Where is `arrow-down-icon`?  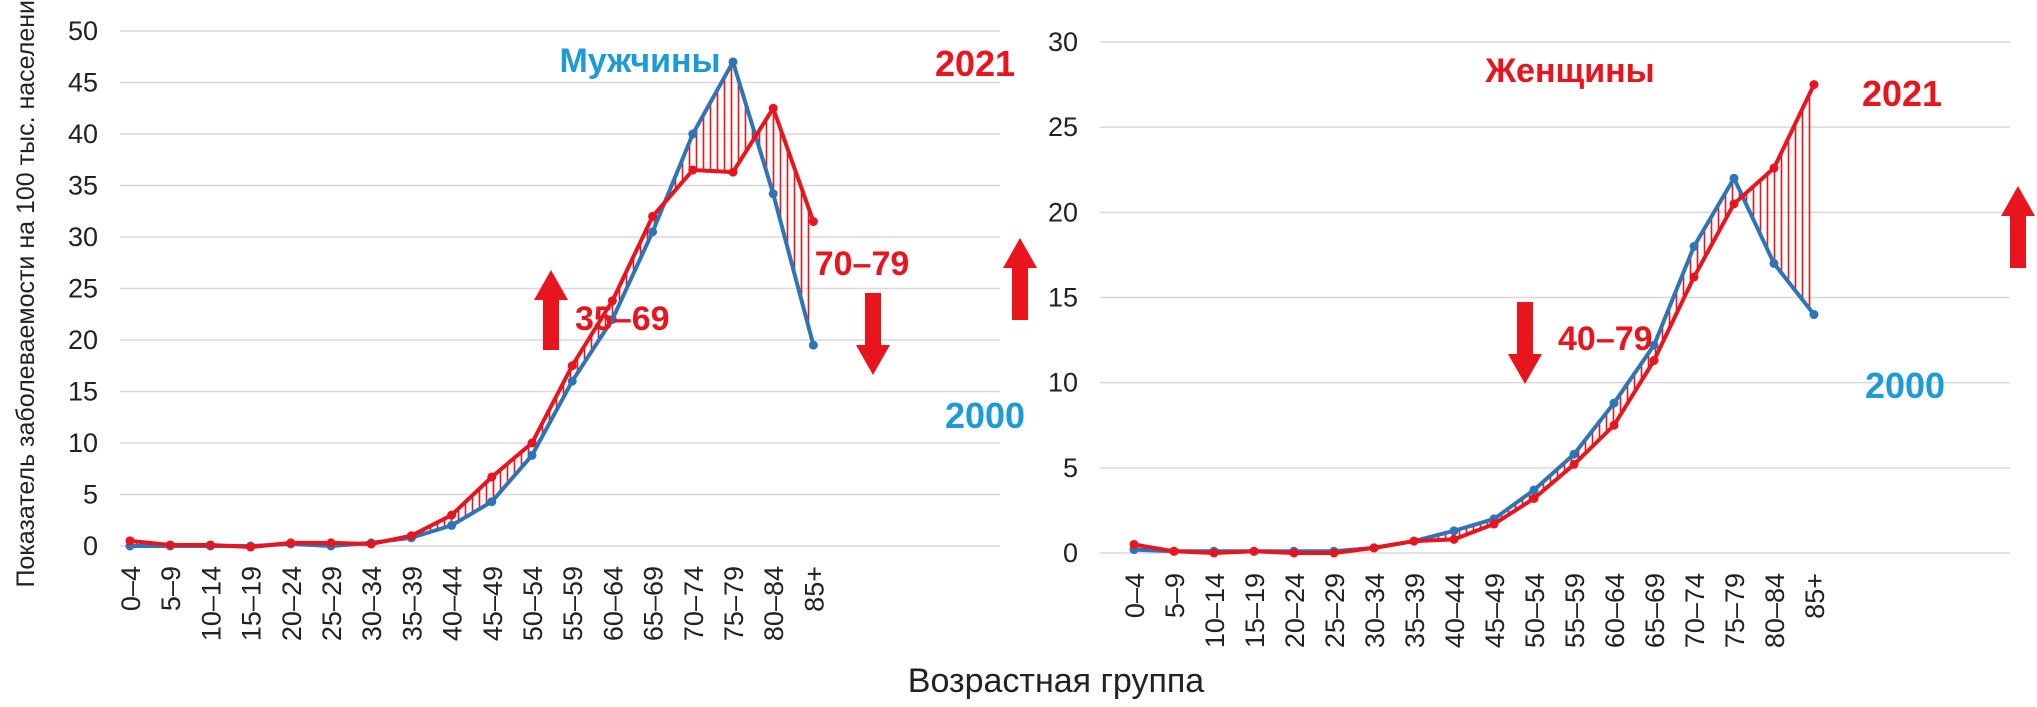 arrow-down-icon is located at coordinates (873, 334).